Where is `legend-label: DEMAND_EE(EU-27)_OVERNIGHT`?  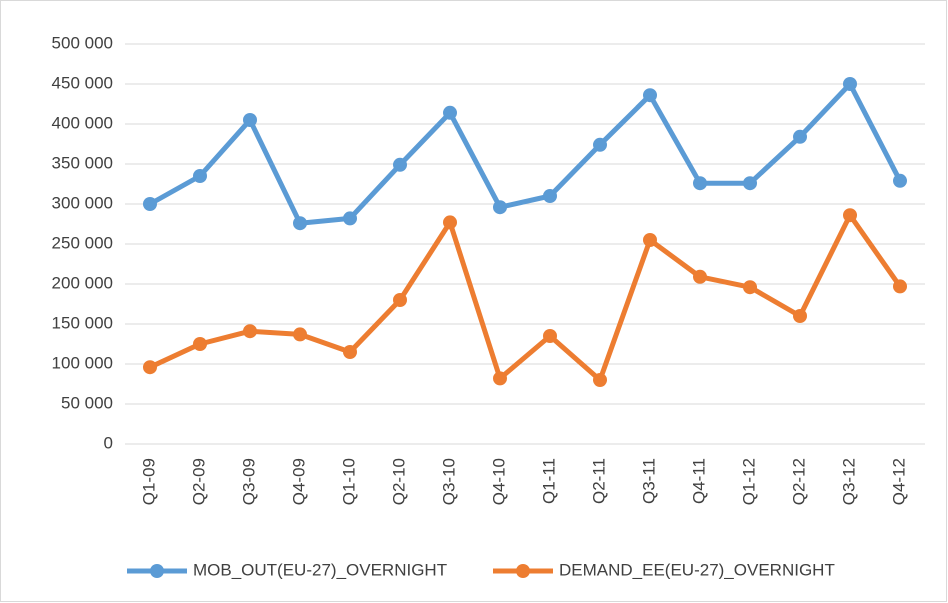 legend-label: DEMAND_EE(EU-27)_OVERNIGHT is located at coordinates (697, 569).